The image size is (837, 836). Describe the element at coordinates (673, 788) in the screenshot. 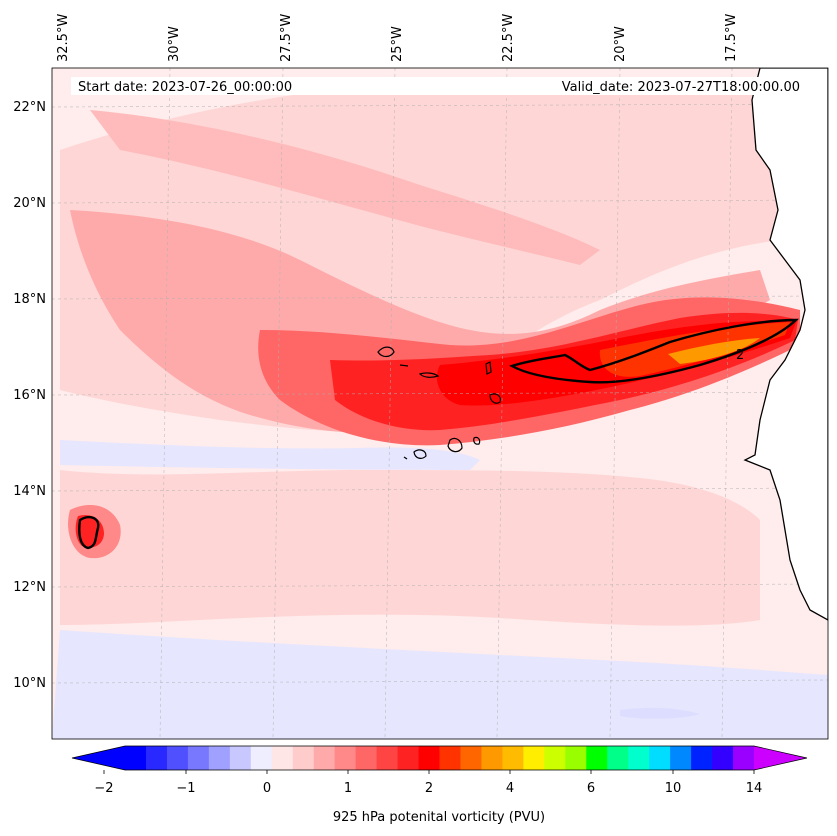

I see `colorbar-tick-label: 10` at that location.